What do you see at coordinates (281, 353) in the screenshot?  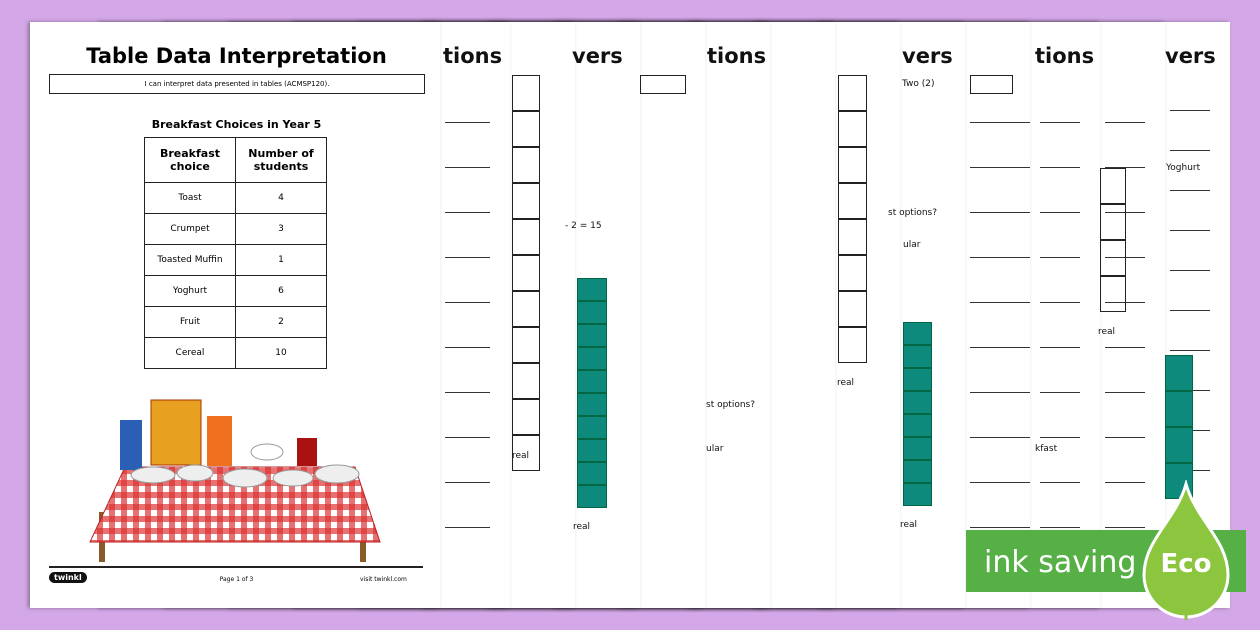 I see `table-cell: 10` at bounding box center [281, 353].